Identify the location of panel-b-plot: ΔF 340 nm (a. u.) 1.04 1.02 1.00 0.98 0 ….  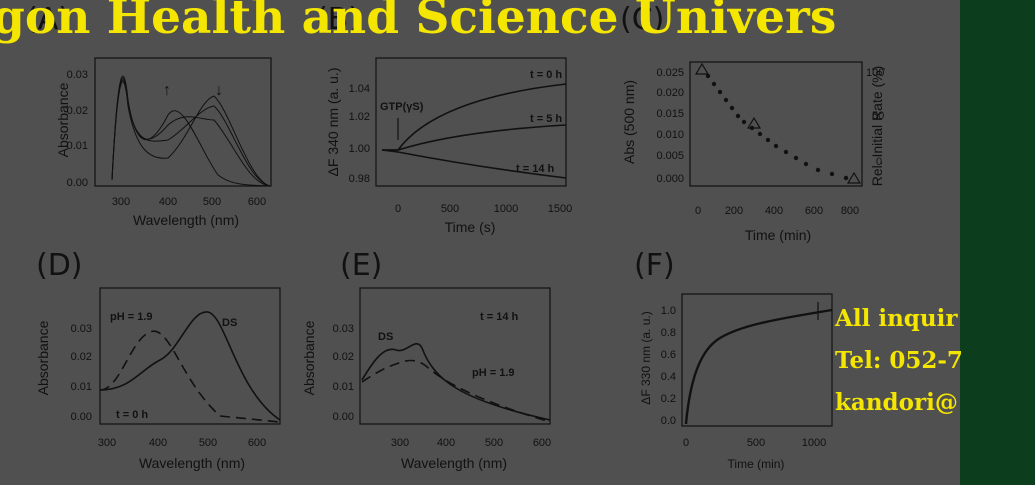
(448, 146).